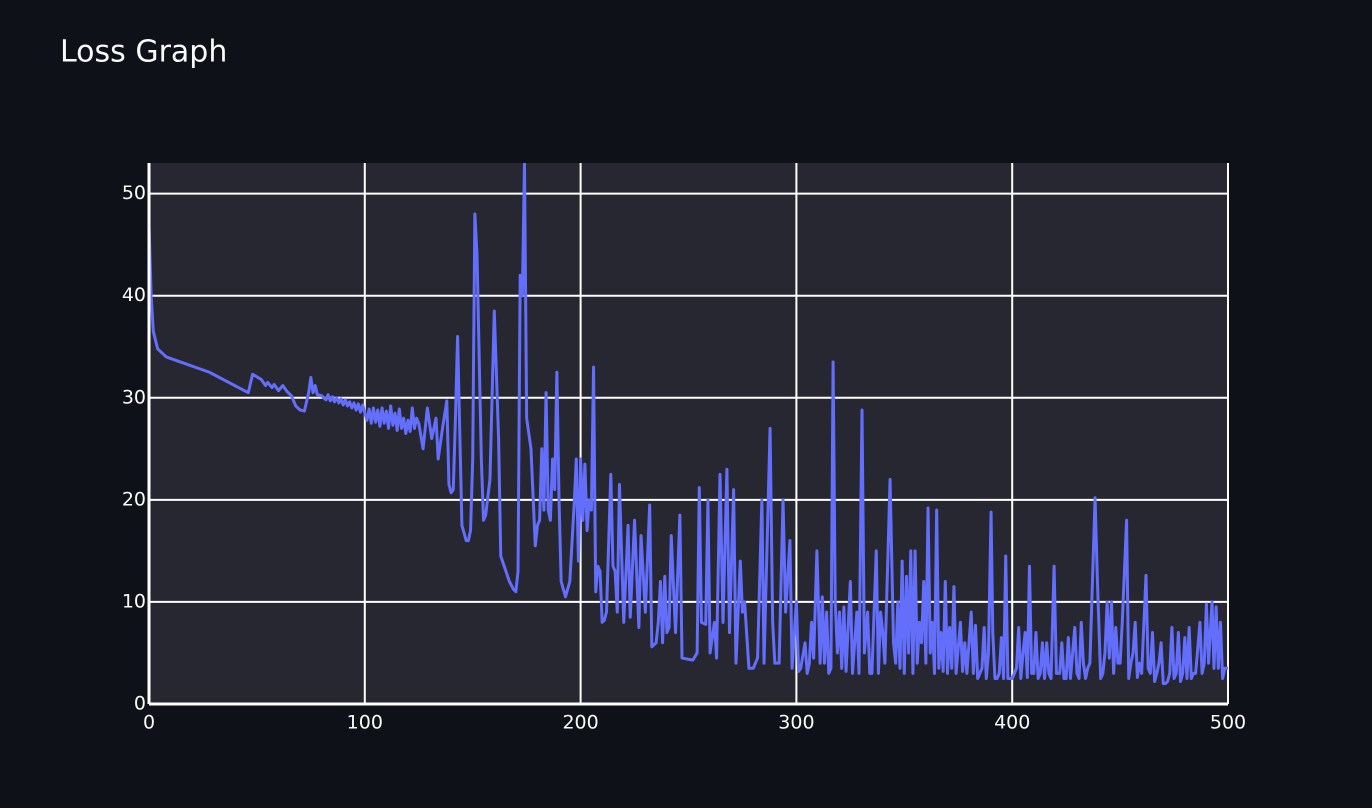  I want to click on chart-title: Loss Graph, so click(143, 52).